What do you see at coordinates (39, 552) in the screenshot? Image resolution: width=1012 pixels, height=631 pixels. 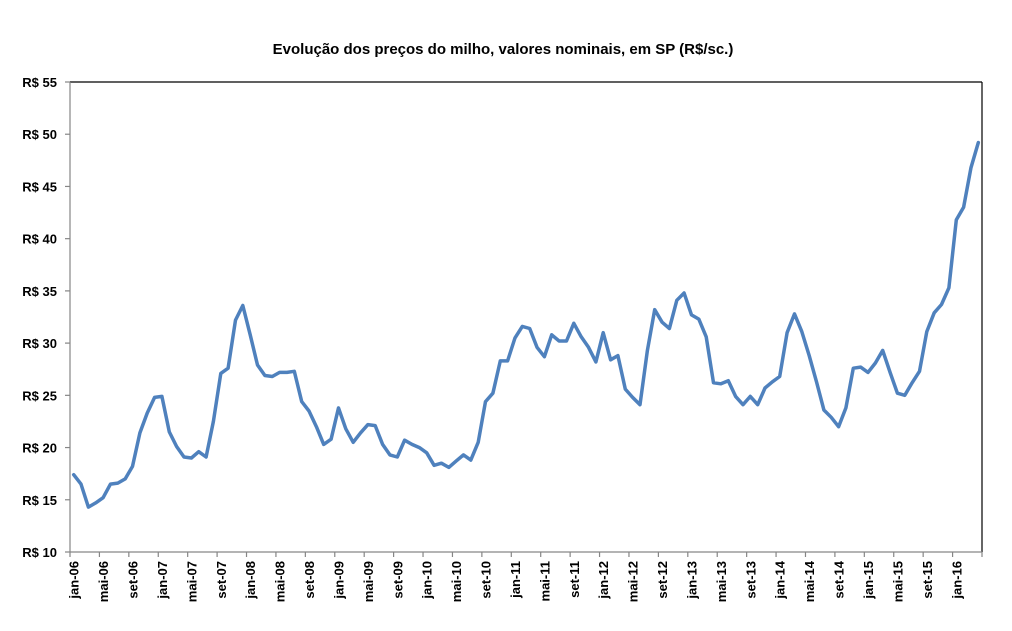 I see `y-tick-label: R$ 10` at bounding box center [39, 552].